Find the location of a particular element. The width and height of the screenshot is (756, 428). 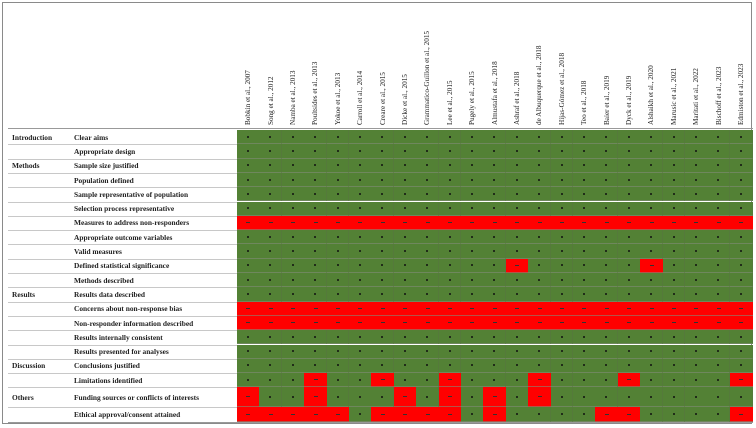

criterion-label: Ethical approval/consent attained is located at coordinates (127, 415).